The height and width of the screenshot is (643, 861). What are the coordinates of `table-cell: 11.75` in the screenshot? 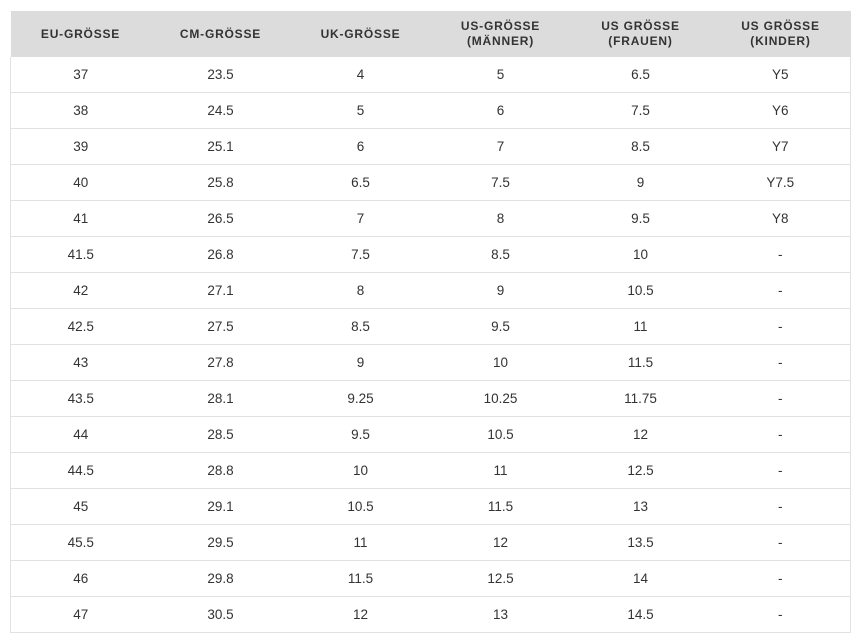 It's located at (640, 398).